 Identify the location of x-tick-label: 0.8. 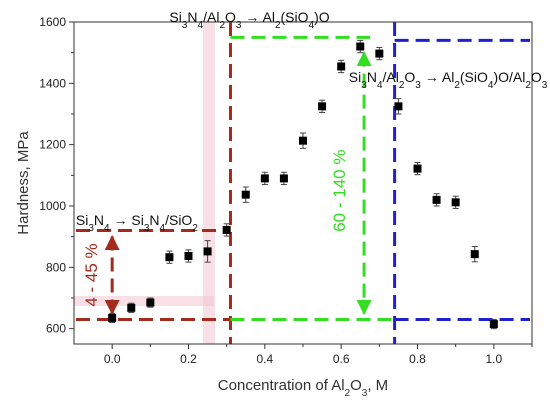
(417, 359).